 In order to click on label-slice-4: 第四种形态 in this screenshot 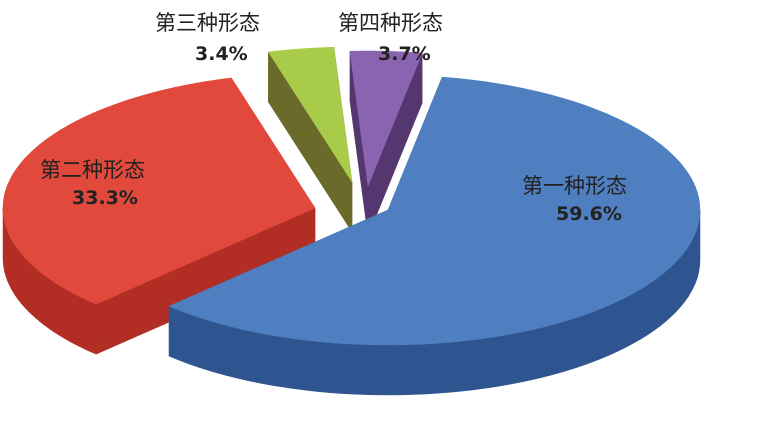, I will do `click(390, 23)`.